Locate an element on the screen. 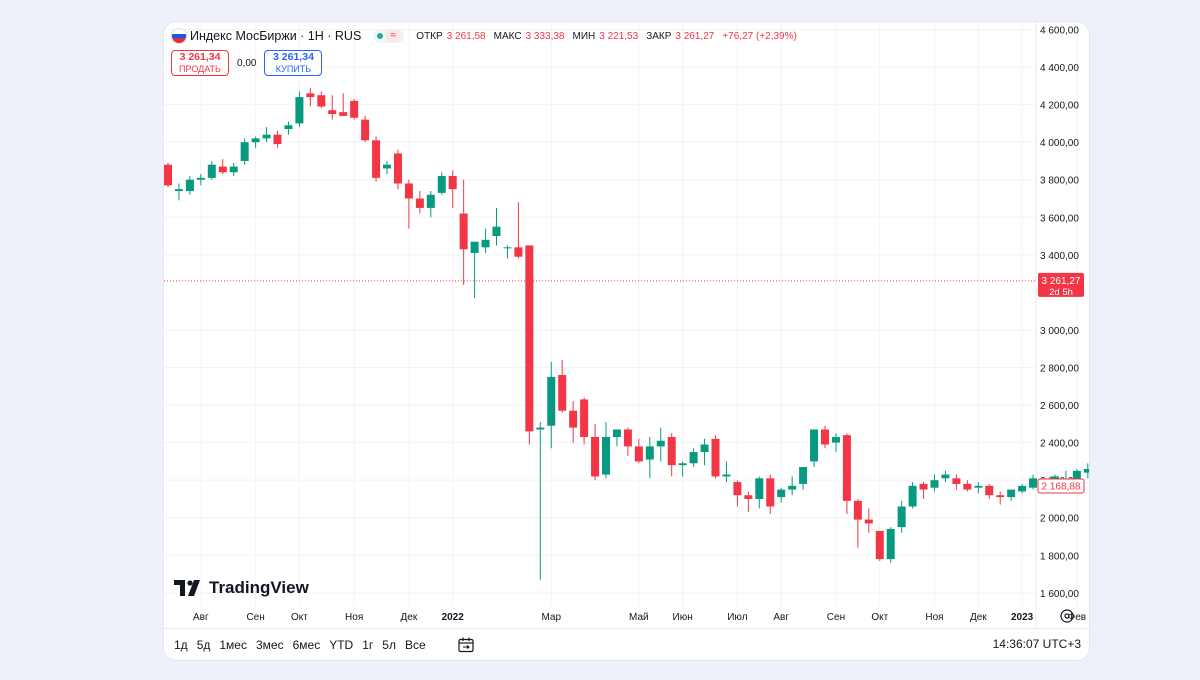 The image size is (1200, 680). range-ytd: YTD is located at coordinates (341, 644).